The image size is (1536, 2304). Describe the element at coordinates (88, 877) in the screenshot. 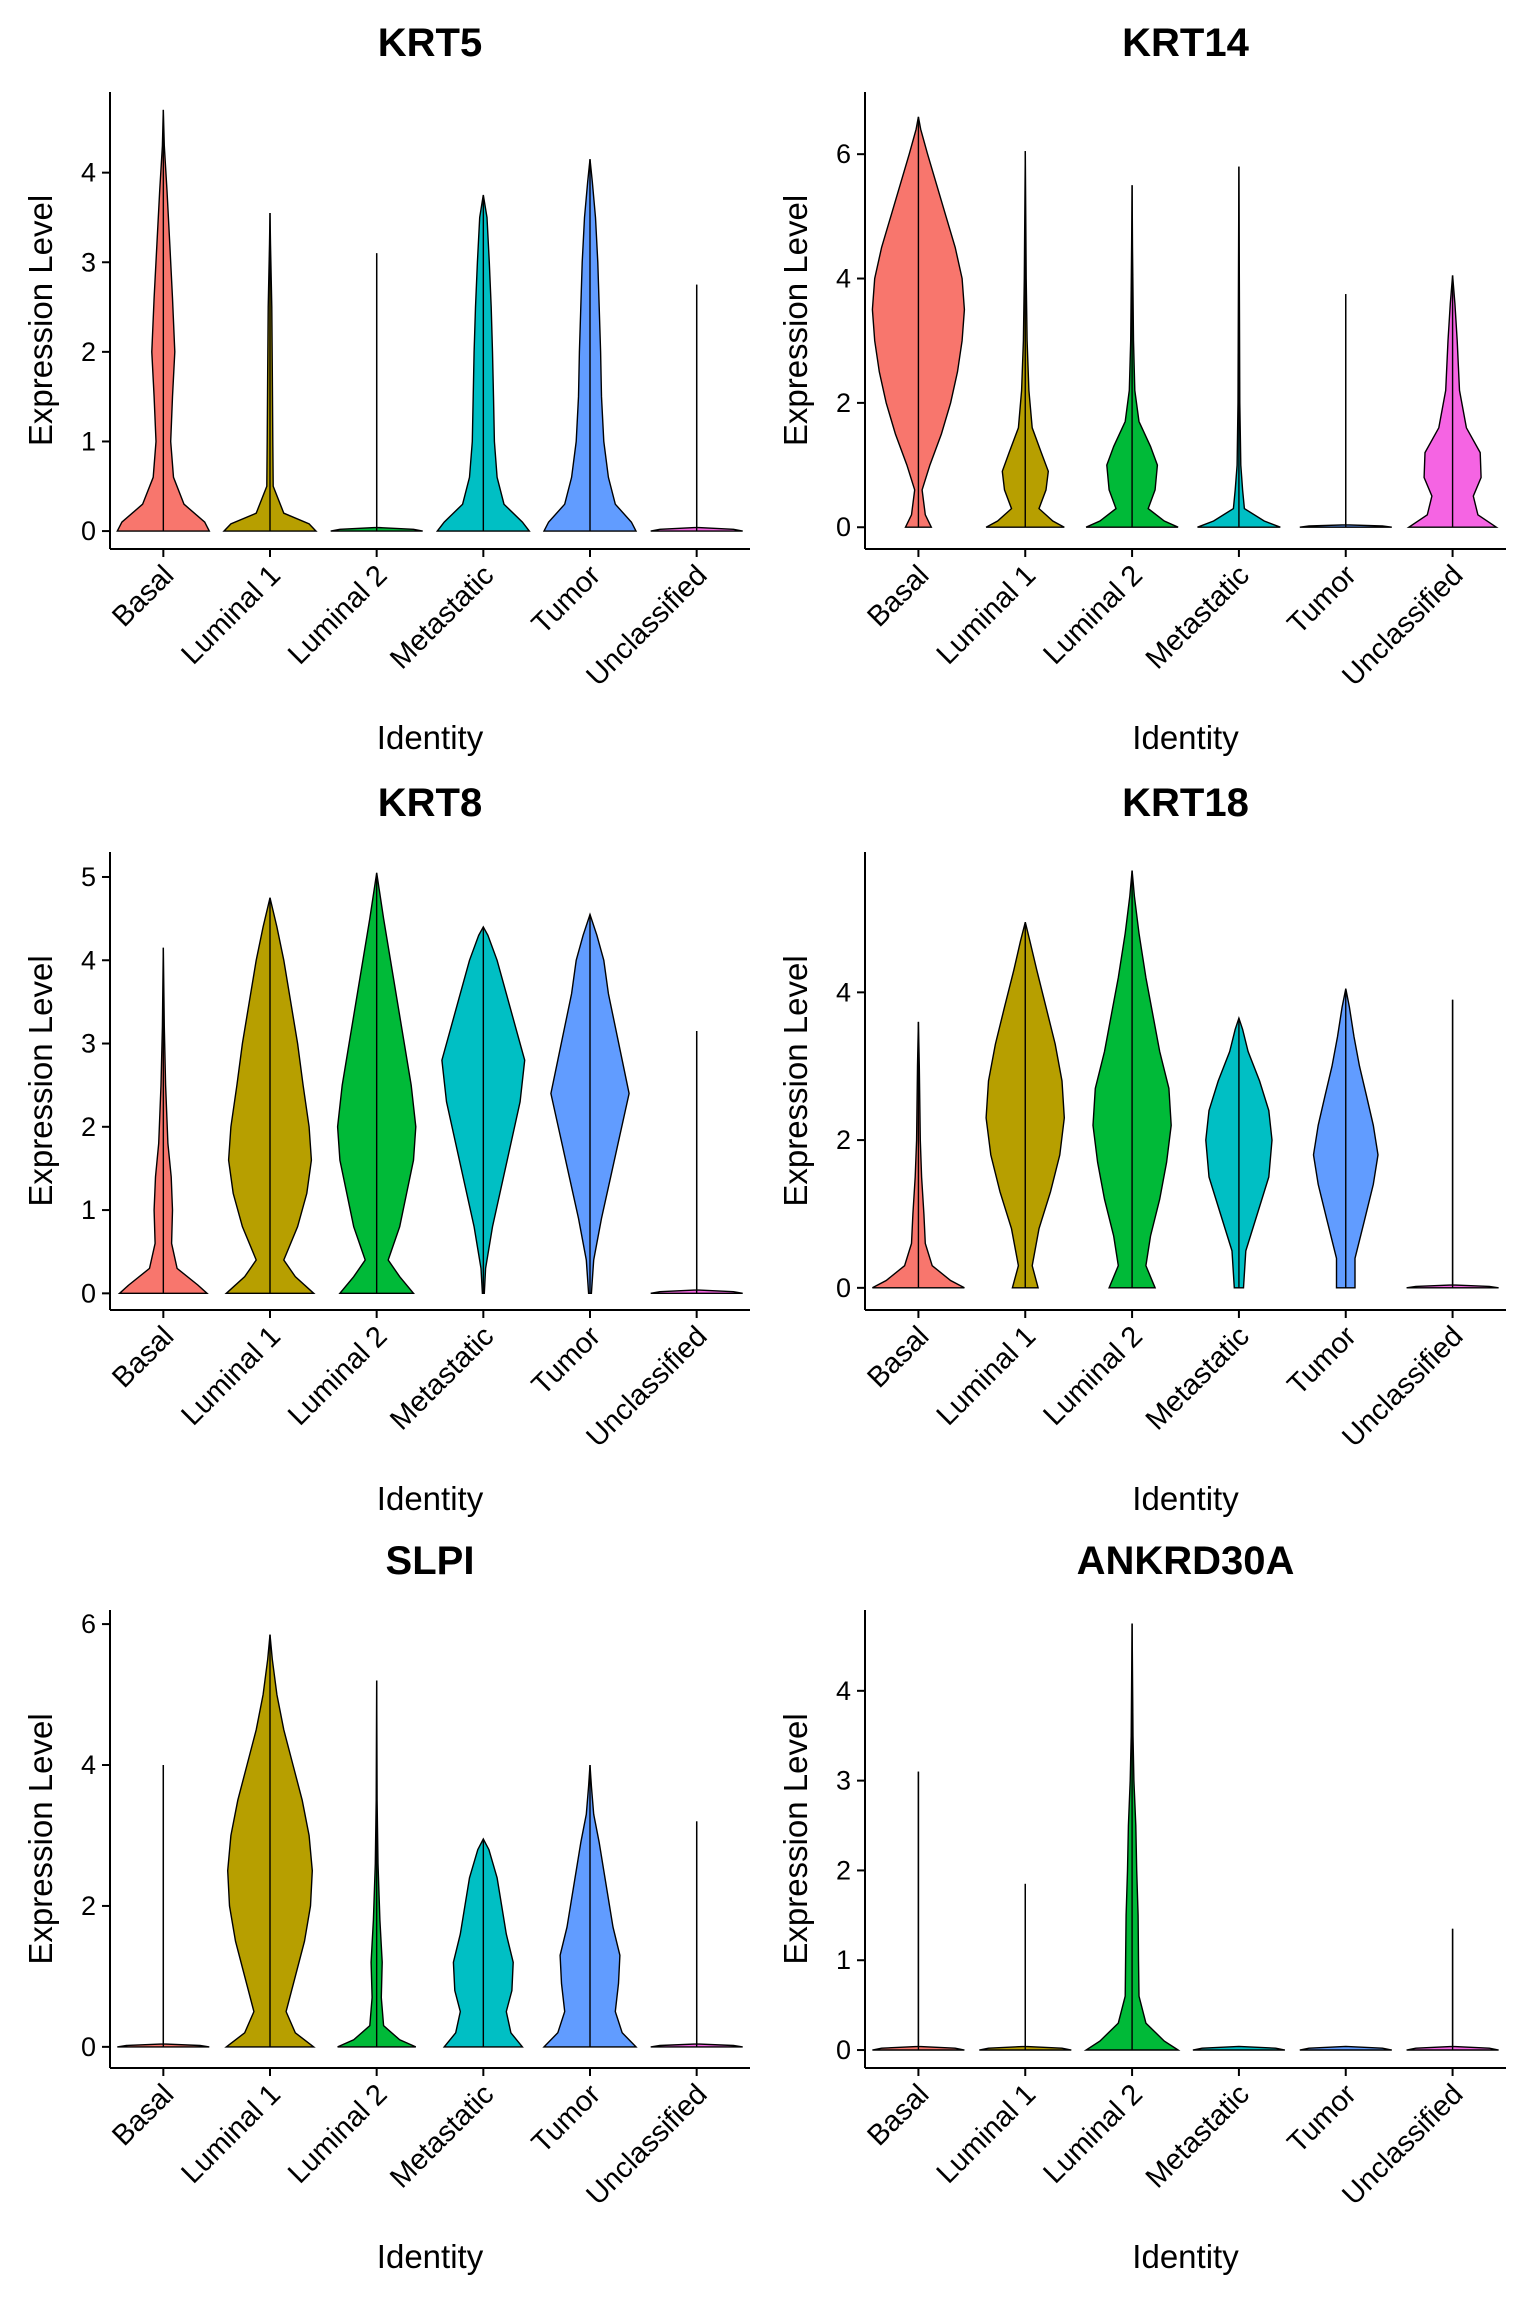

I see `y-tick-label: 5` at that location.